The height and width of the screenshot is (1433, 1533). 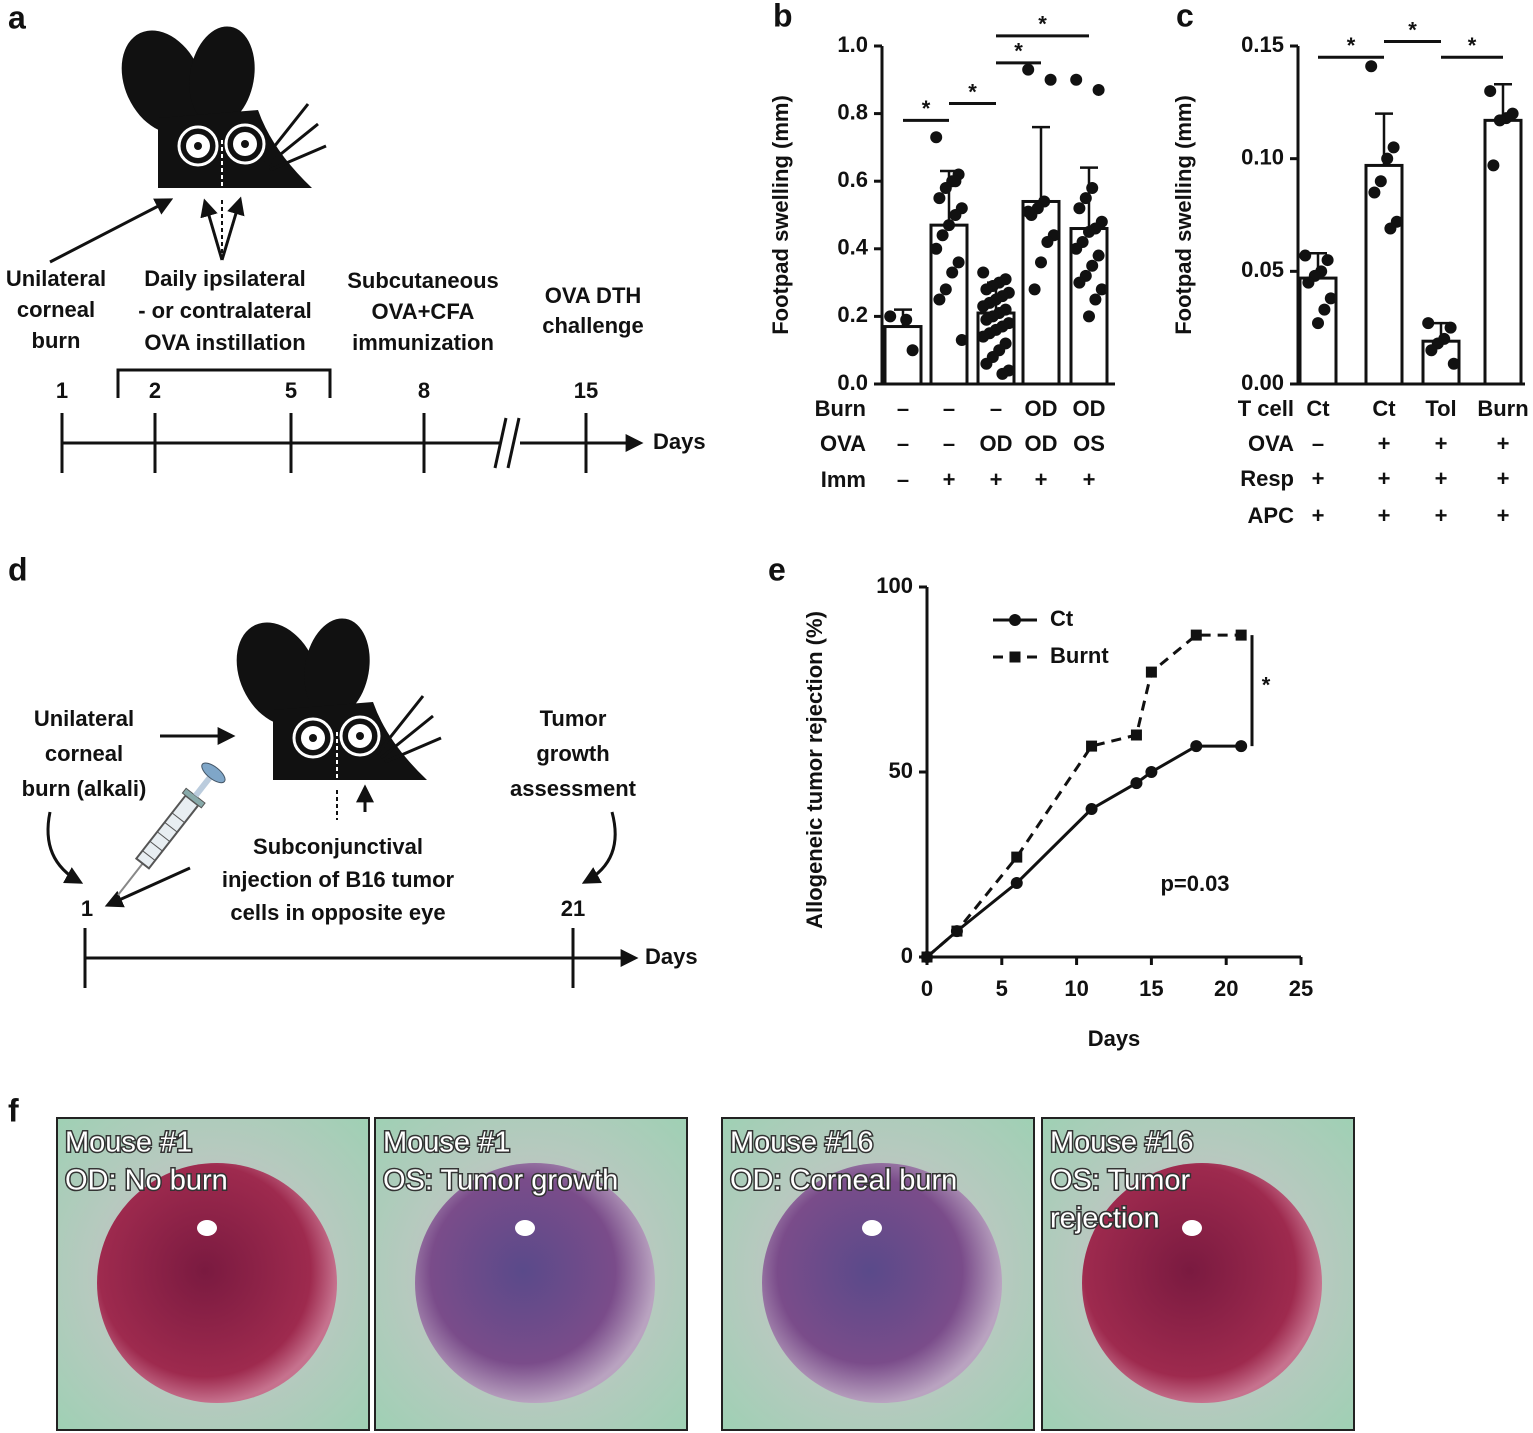 I want to click on y-tick-label: 0.4, so click(x=852, y=247).